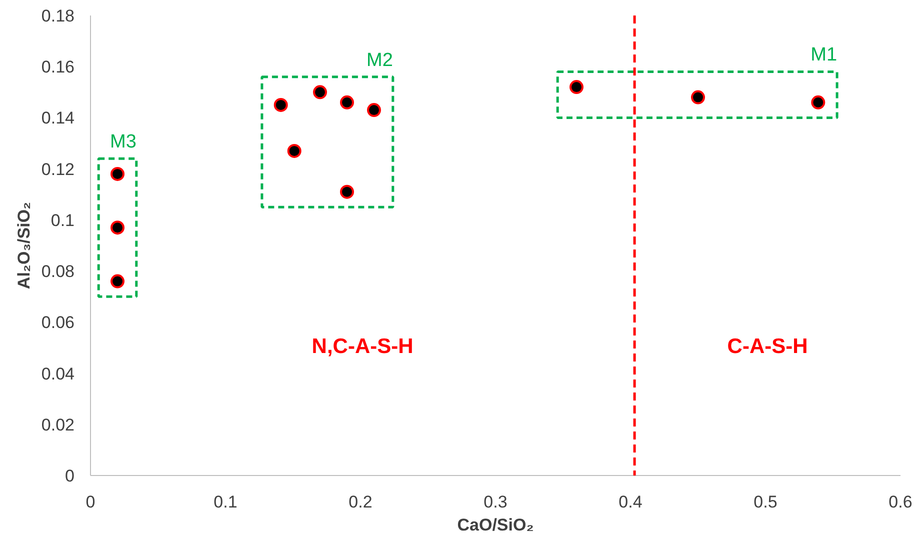 The width and height of the screenshot is (924, 550). Describe the element at coordinates (226, 502) in the screenshot. I see `x-tick-label: 0.1` at that location.